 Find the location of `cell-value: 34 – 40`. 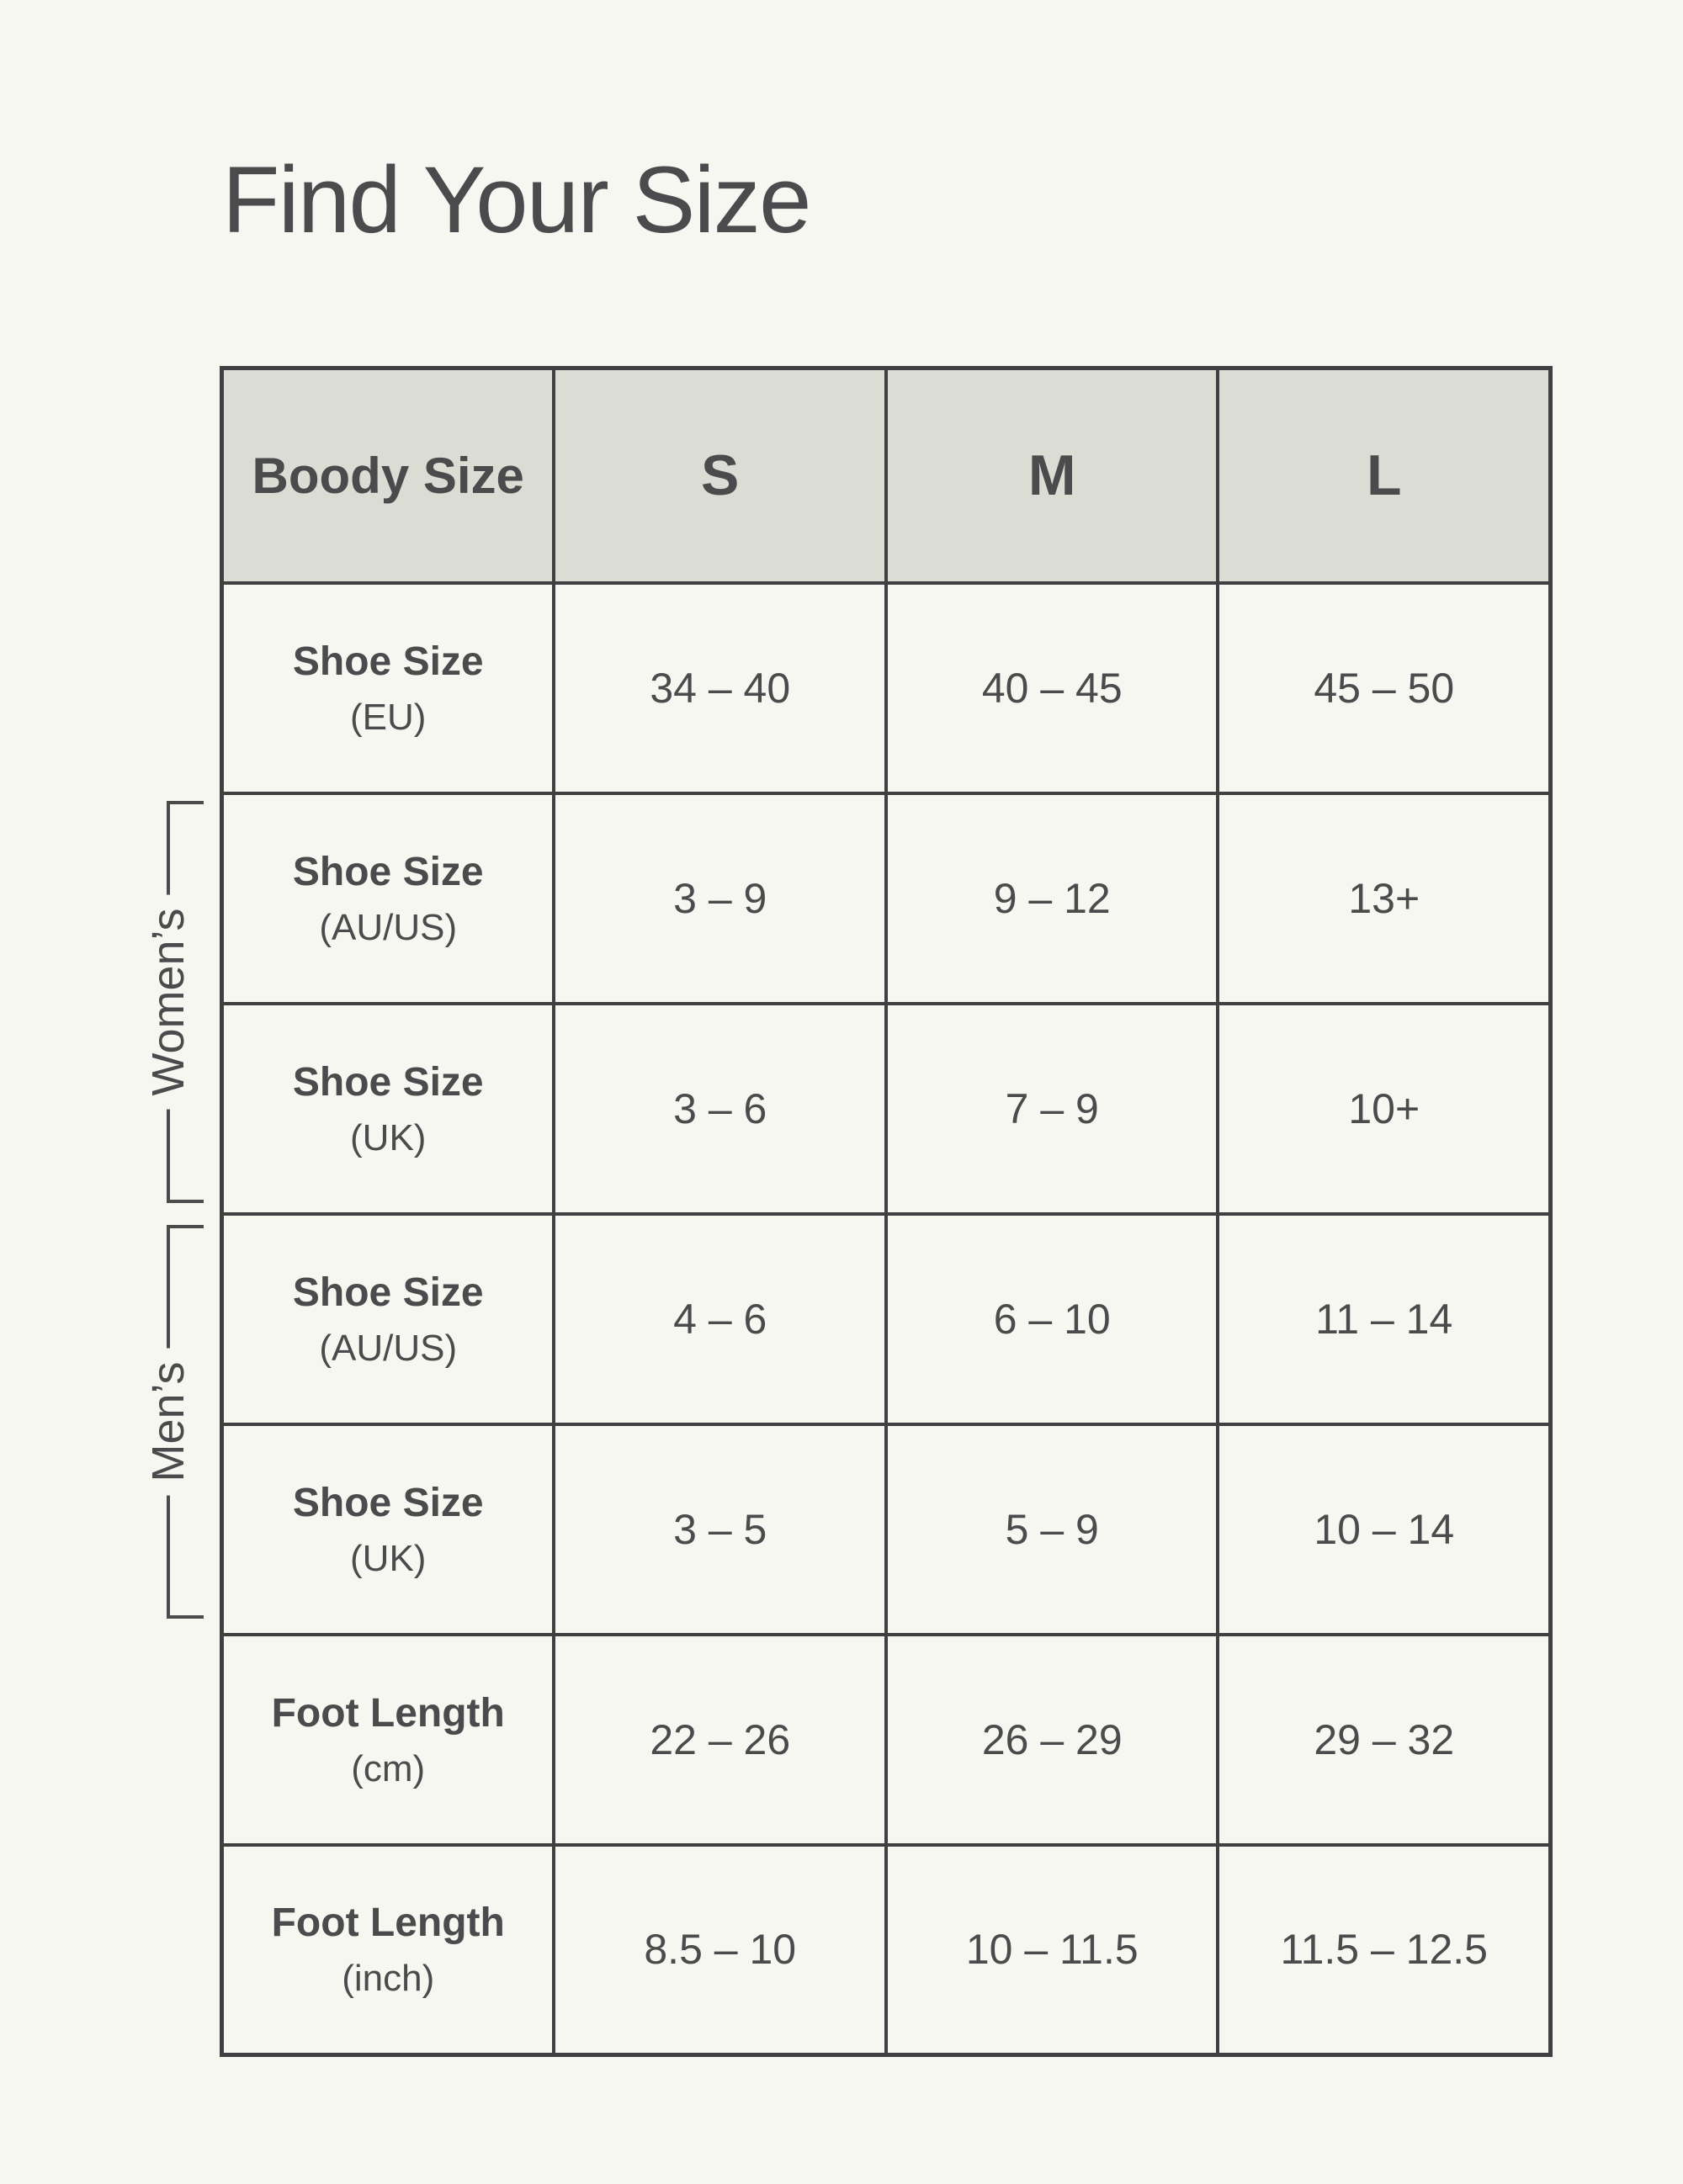

cell-value: 34 – 40 is located at coordinates (720, 688).